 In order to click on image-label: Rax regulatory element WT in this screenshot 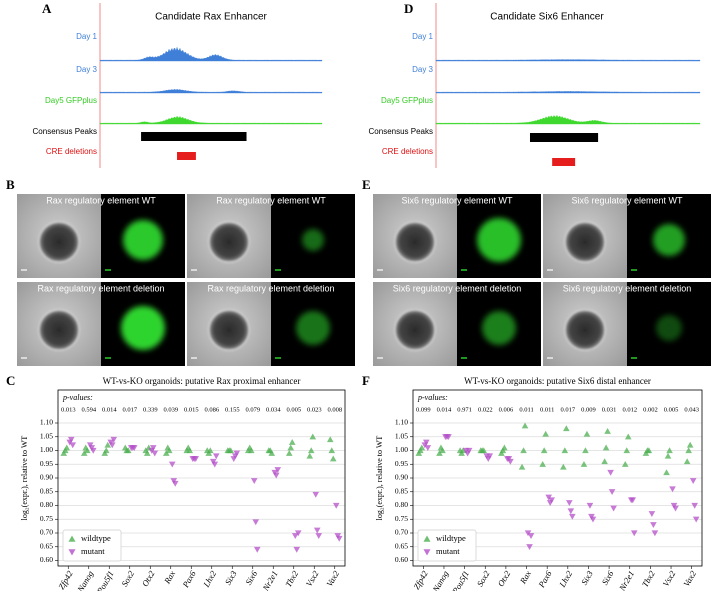, I will do `click(271, 200)`.